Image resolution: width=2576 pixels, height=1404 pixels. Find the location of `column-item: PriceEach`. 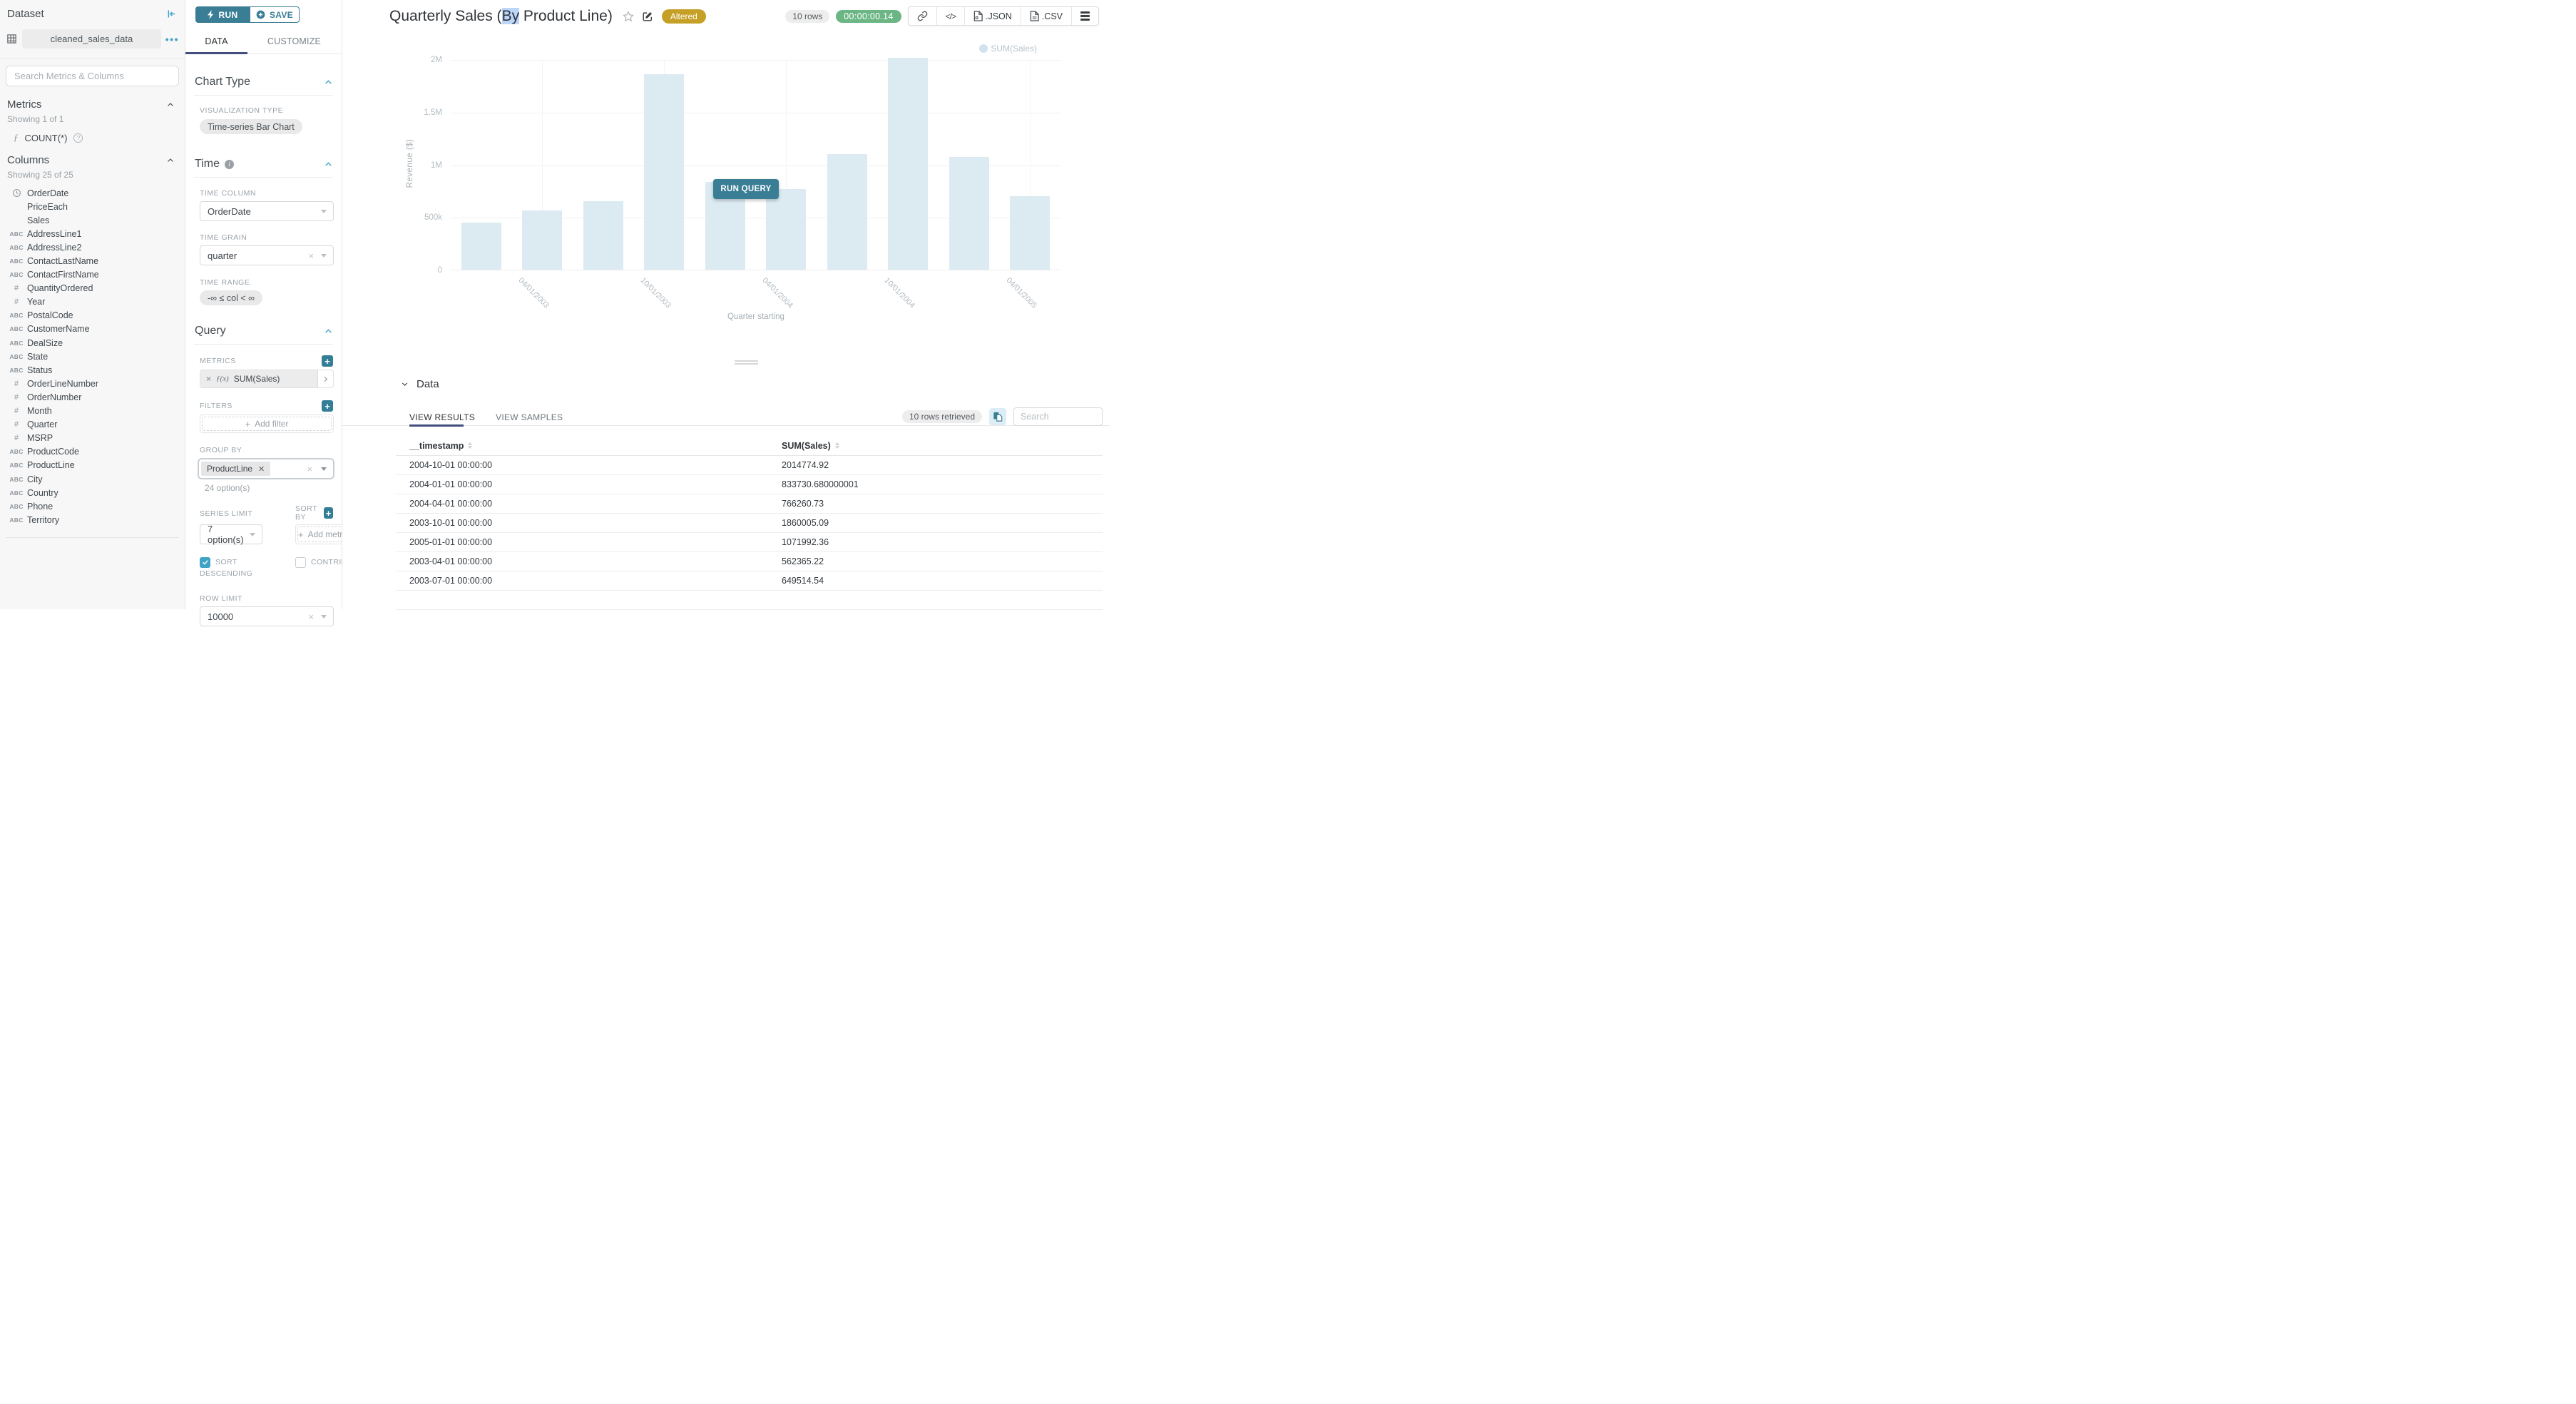

column-item: PriceEach is located at coordinates (93, 206).